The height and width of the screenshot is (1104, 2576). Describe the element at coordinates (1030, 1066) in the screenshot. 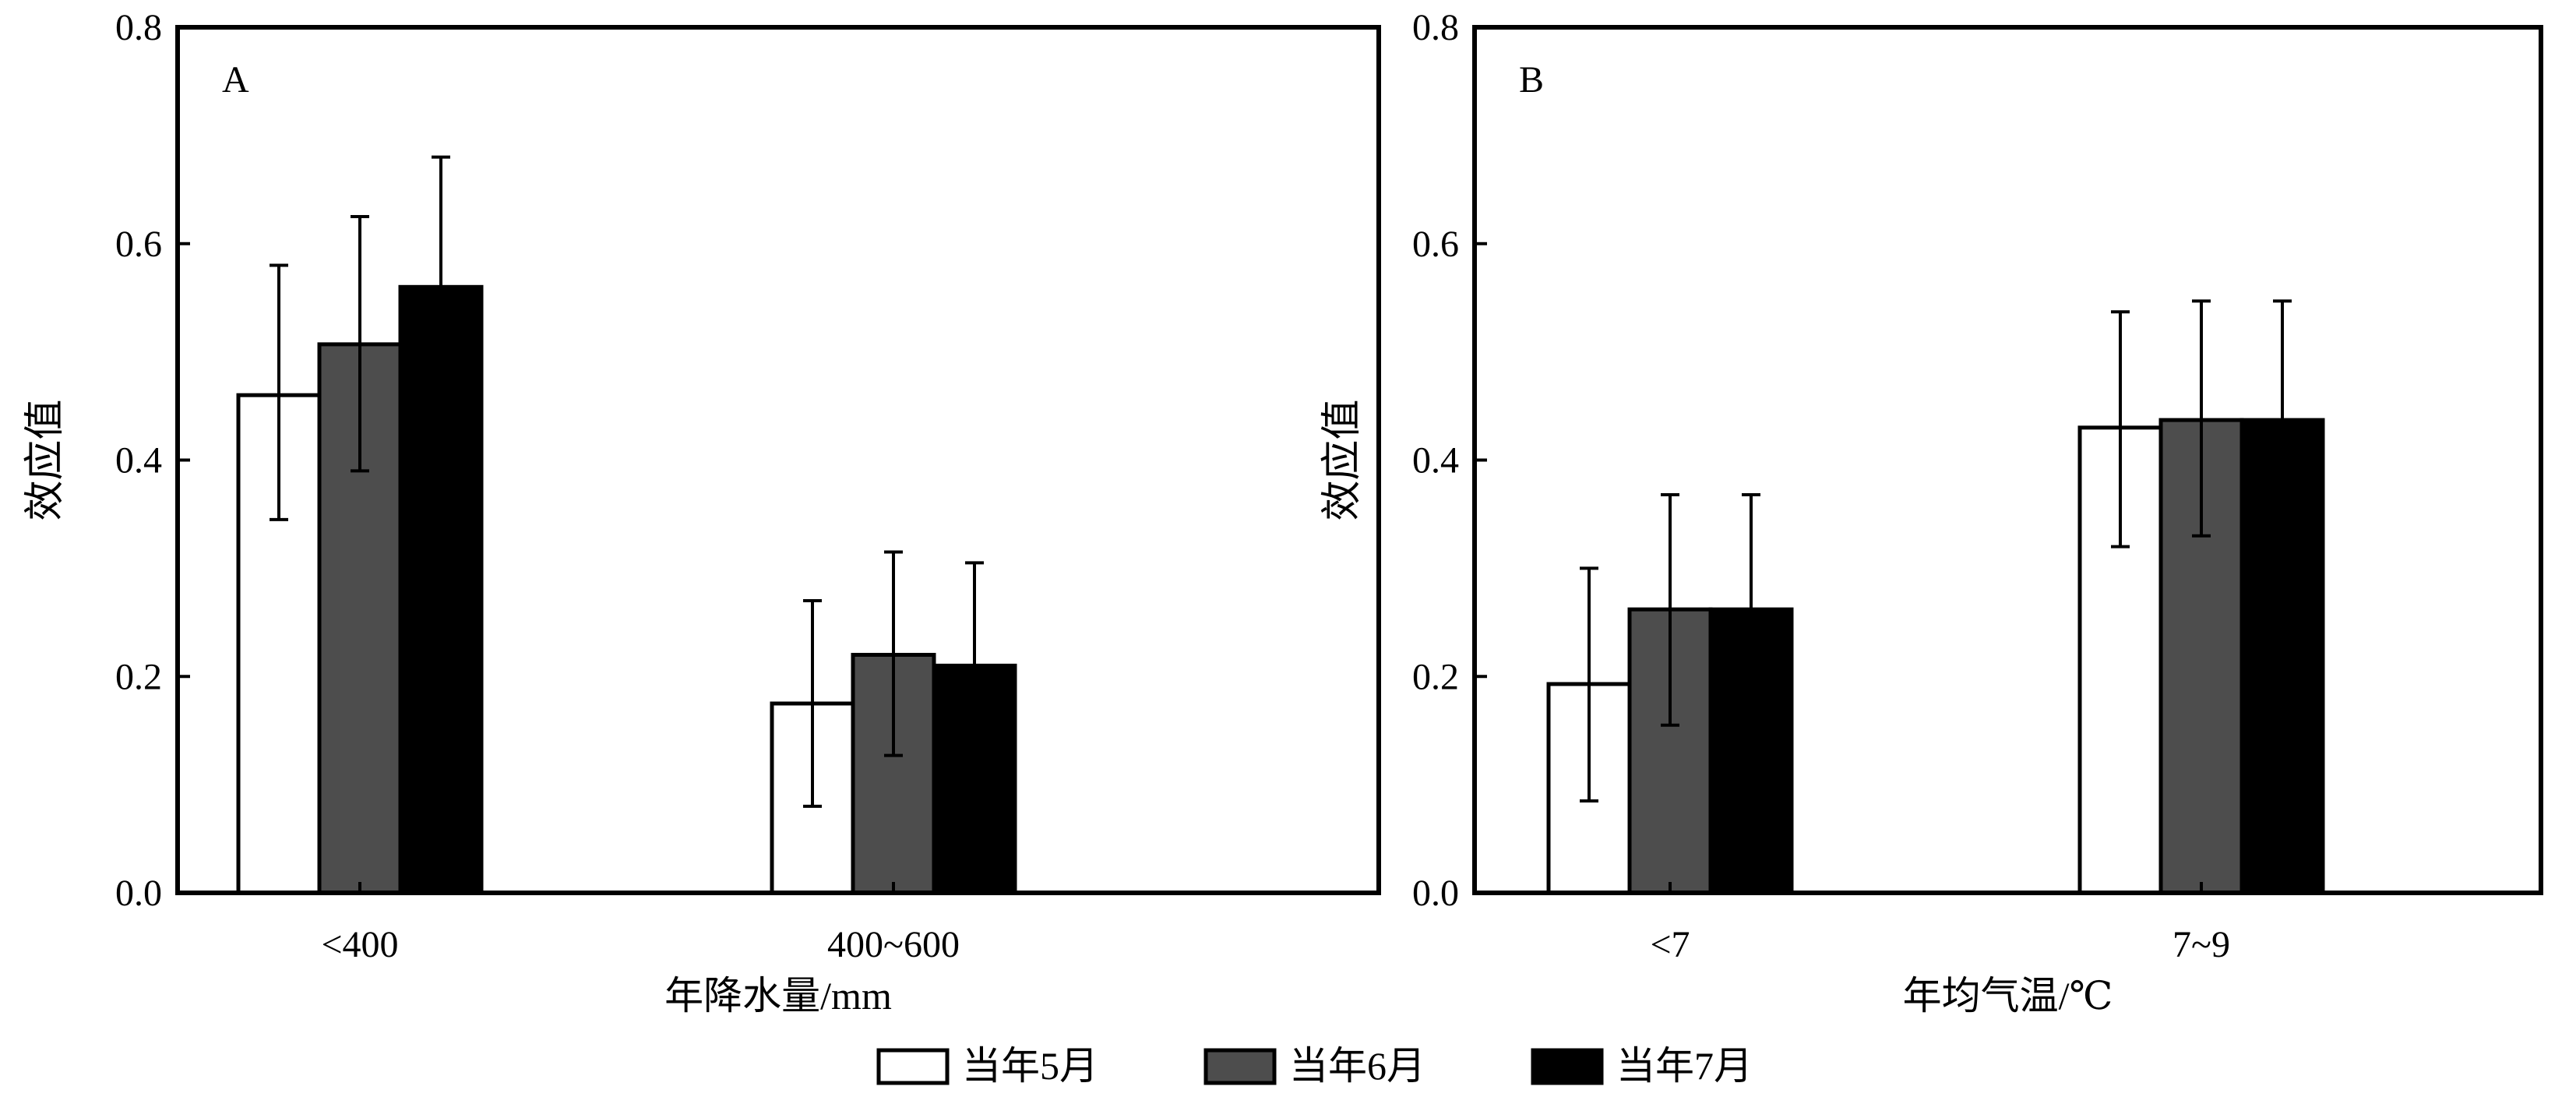

I see `legend-label-may: 当年5月` at that location.